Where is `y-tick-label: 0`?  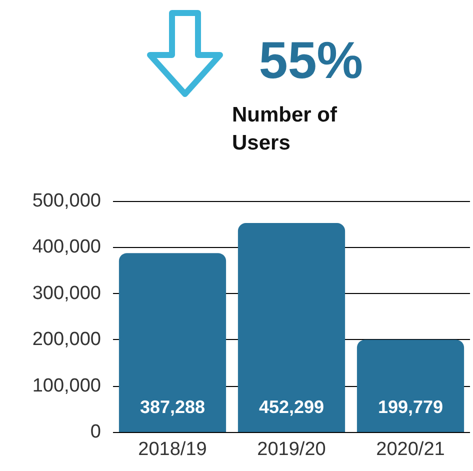 y-tick-label: 0 is located at coordinates (95, 432).